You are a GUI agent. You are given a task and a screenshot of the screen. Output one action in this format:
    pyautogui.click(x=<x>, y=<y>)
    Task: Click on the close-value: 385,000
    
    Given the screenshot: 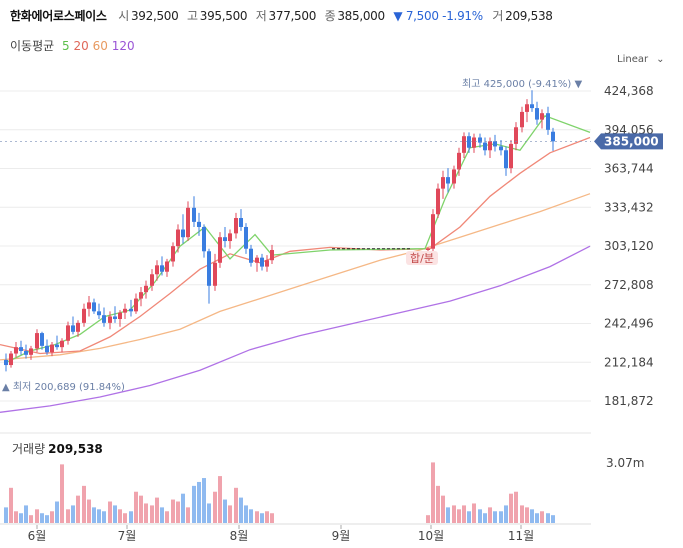 What is the action you would take?
    pyautogui.click(x=361, y=16)
    